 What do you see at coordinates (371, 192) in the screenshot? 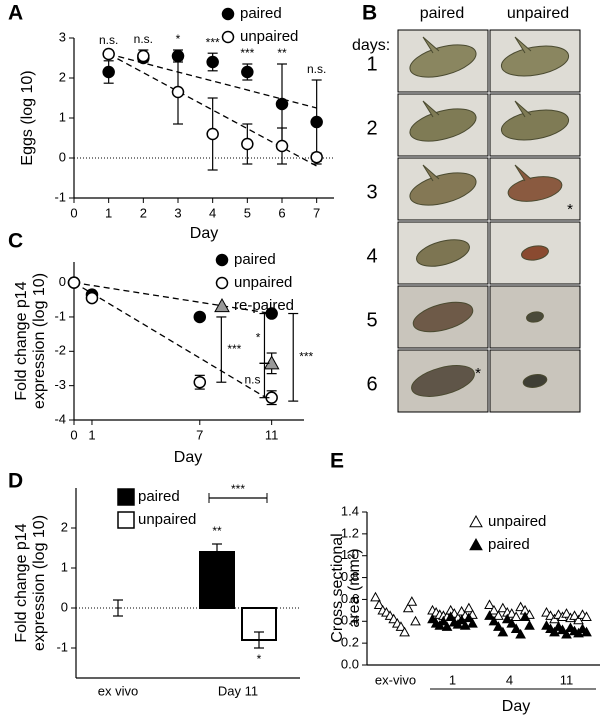
I see `row-label: 3` at bounding box center [371, 192].